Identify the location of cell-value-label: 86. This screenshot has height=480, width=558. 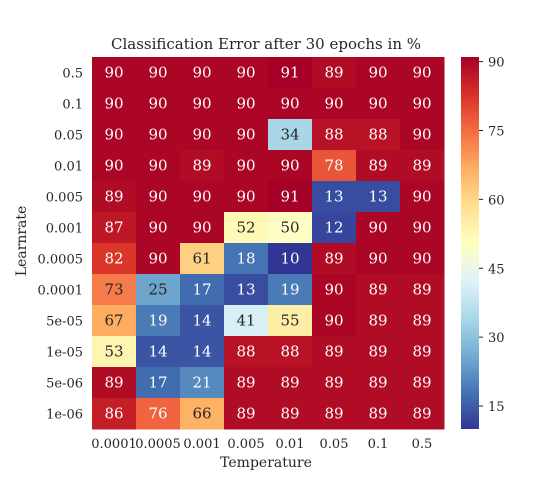
(113, 414).